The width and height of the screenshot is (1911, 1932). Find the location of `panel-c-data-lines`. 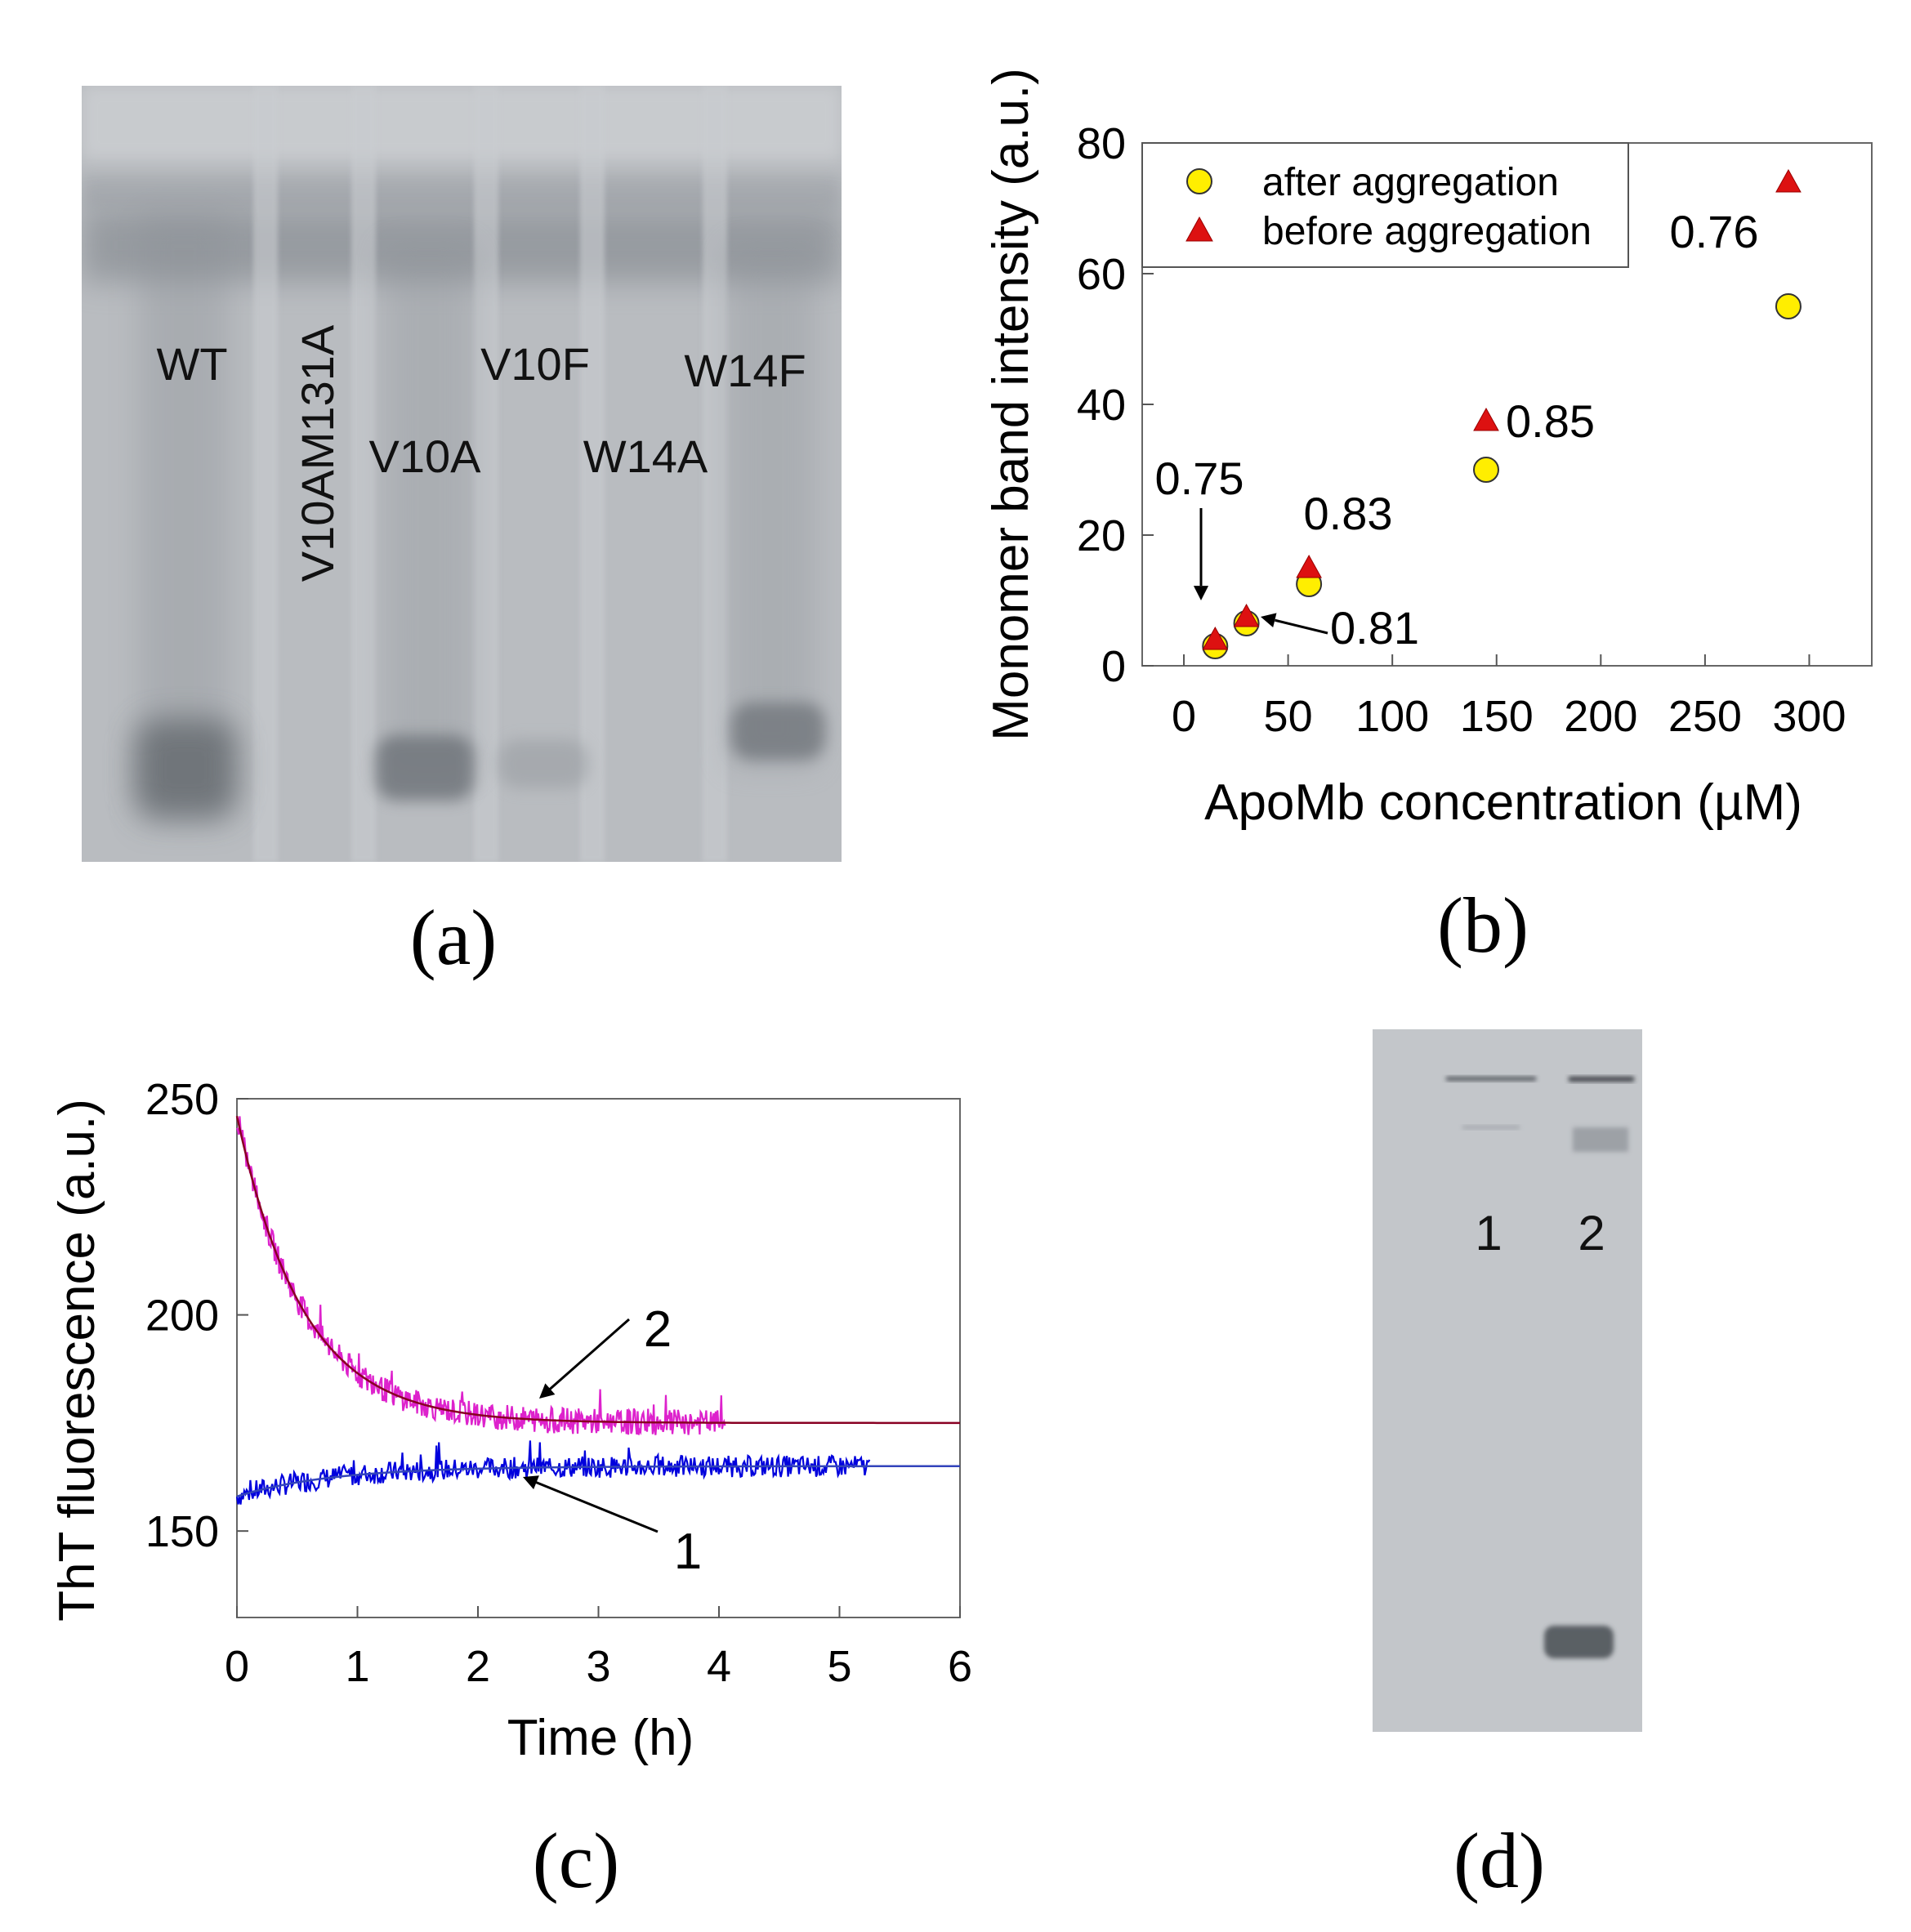

panel-c-data-lines is located at coordinates (597, 1310).